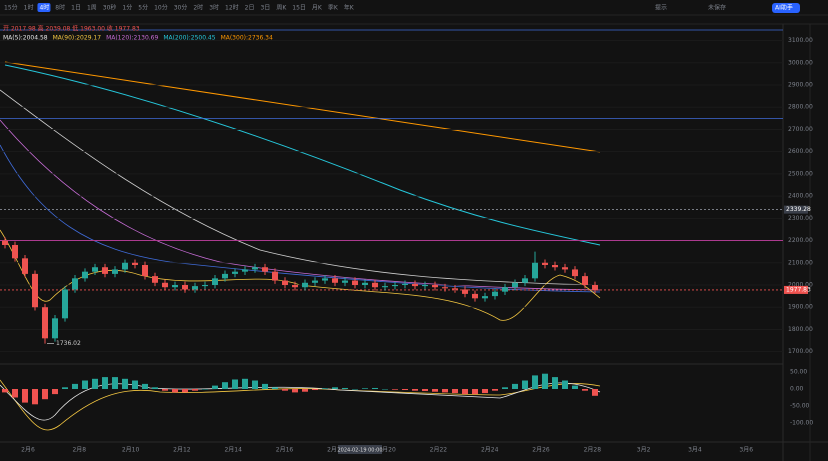 This screenshot has width=828, height=461. Describe the element at coordinates (784, 8) in the screenshot. I see `toolbar-button: AI助手` at that location.